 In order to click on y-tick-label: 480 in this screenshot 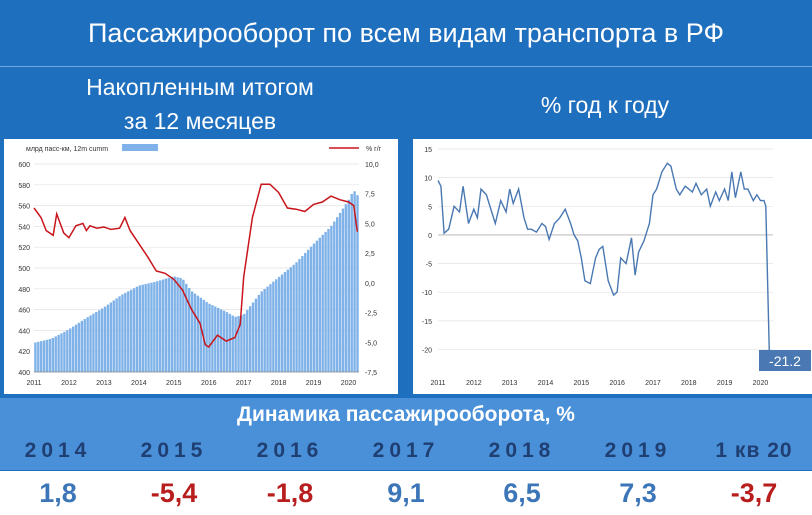, I will do `click(24, 290)`.